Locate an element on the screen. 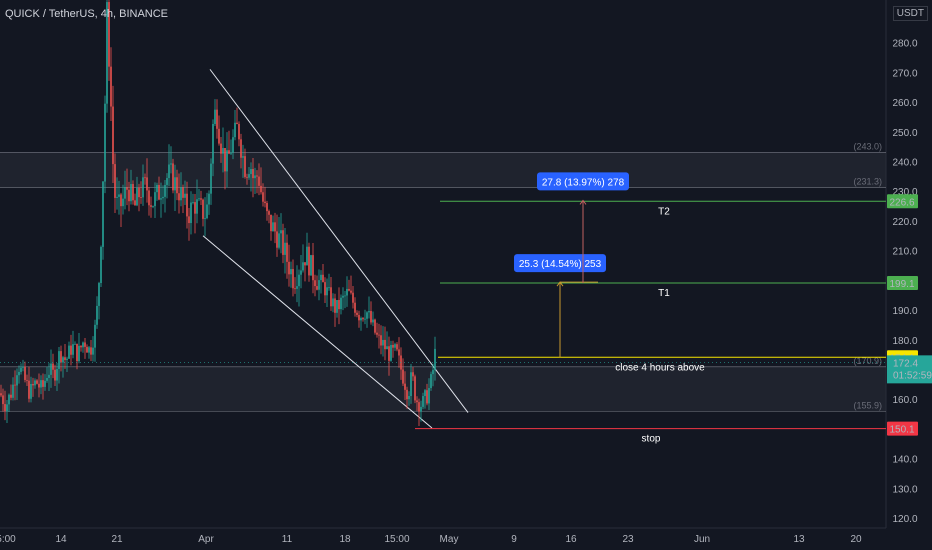 The image size is (932, 550). current-price-label: 172.4 is located at coordinates (905, 363).